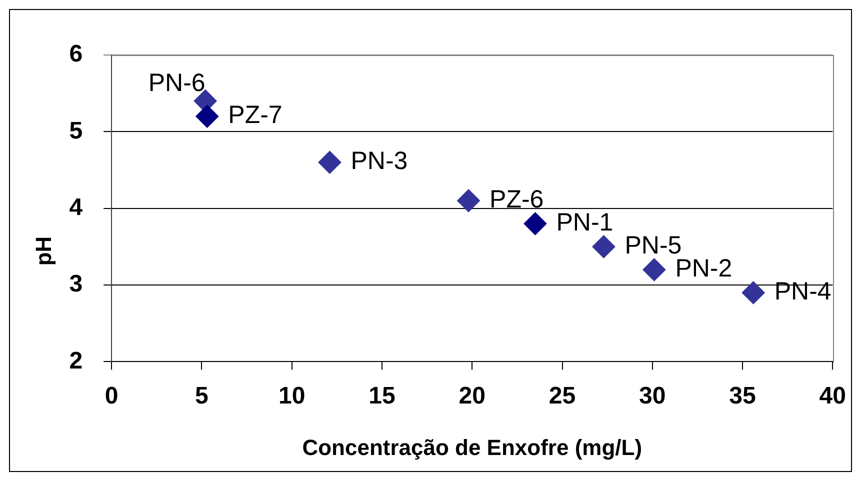 The width and height of the screenshot is (859, 480). Describe the element at coordinates (585, 222) in the screenshot. I see `annotation: PN-1` at that location.